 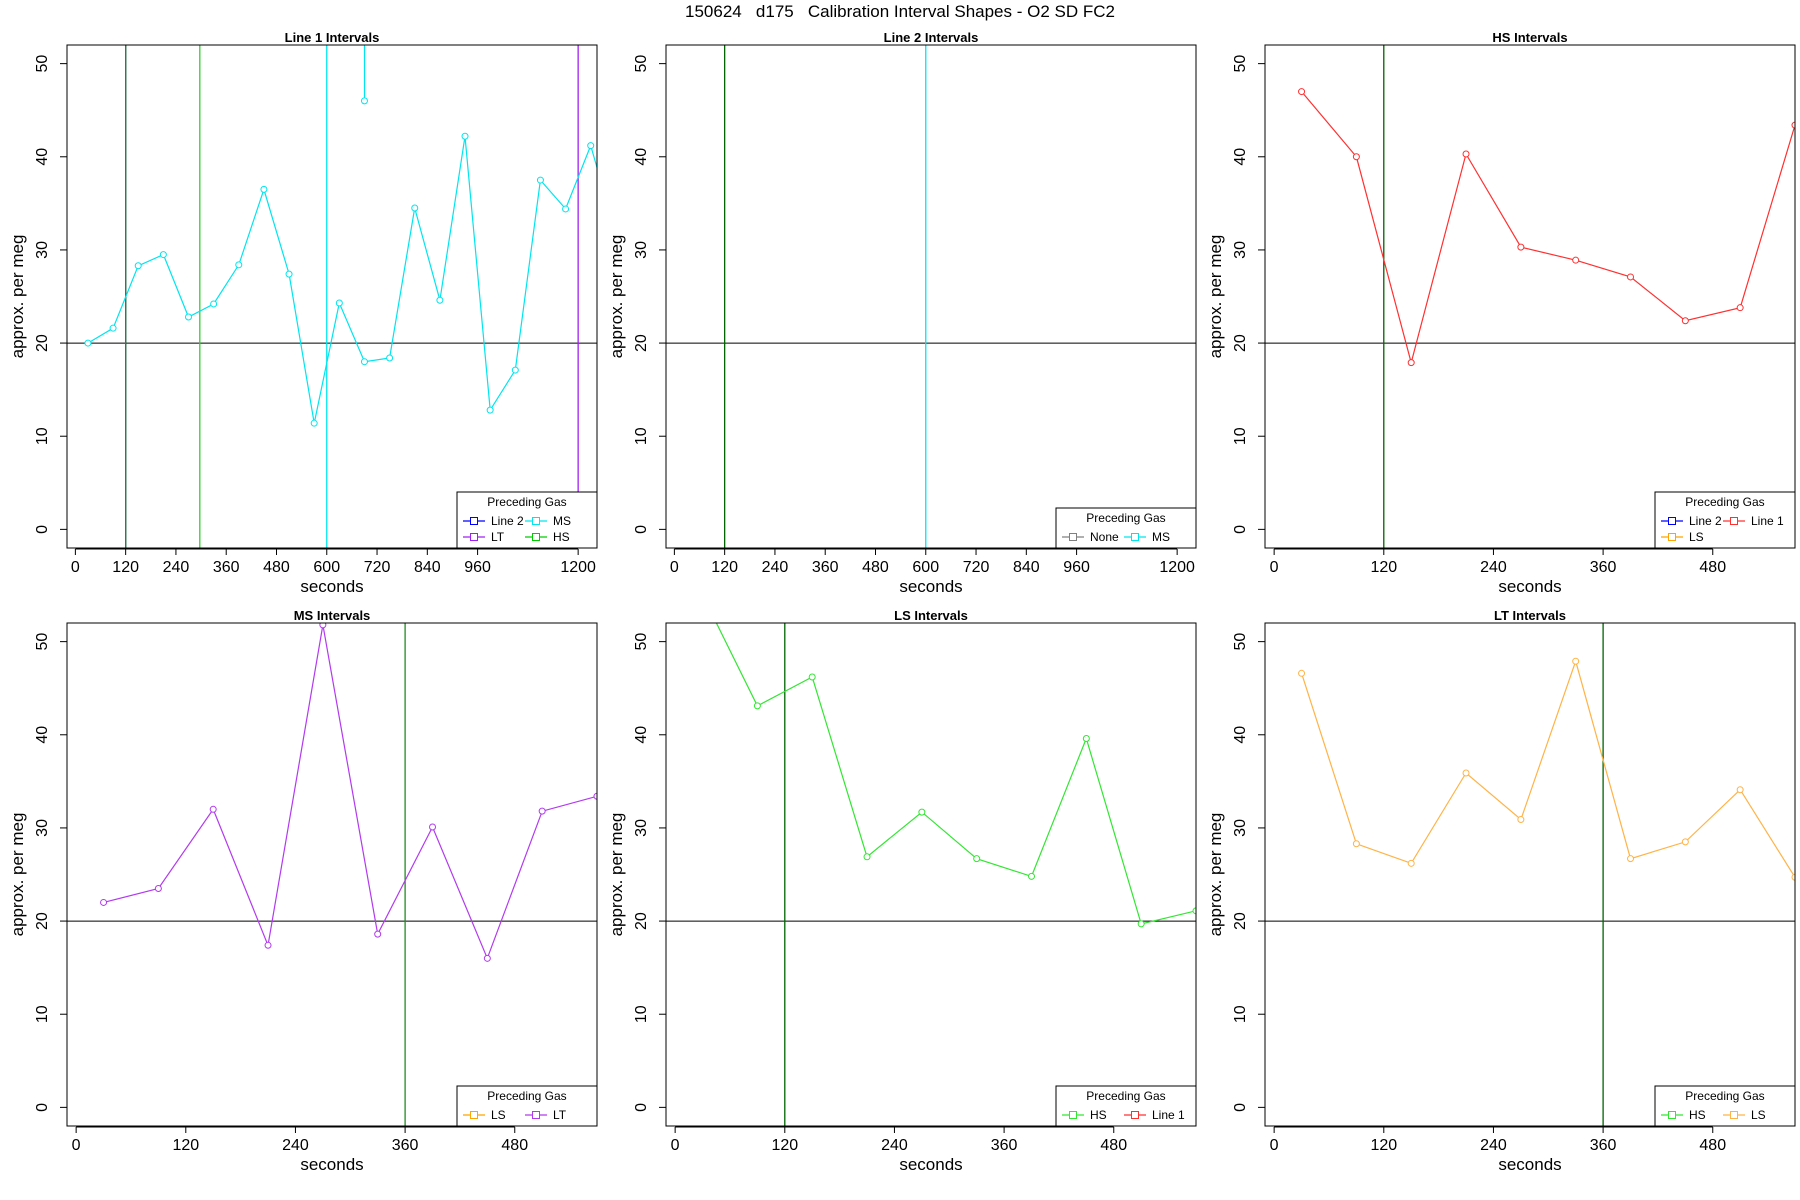 I want to click on y-tick-label: 10, so click(x=42, y=436).